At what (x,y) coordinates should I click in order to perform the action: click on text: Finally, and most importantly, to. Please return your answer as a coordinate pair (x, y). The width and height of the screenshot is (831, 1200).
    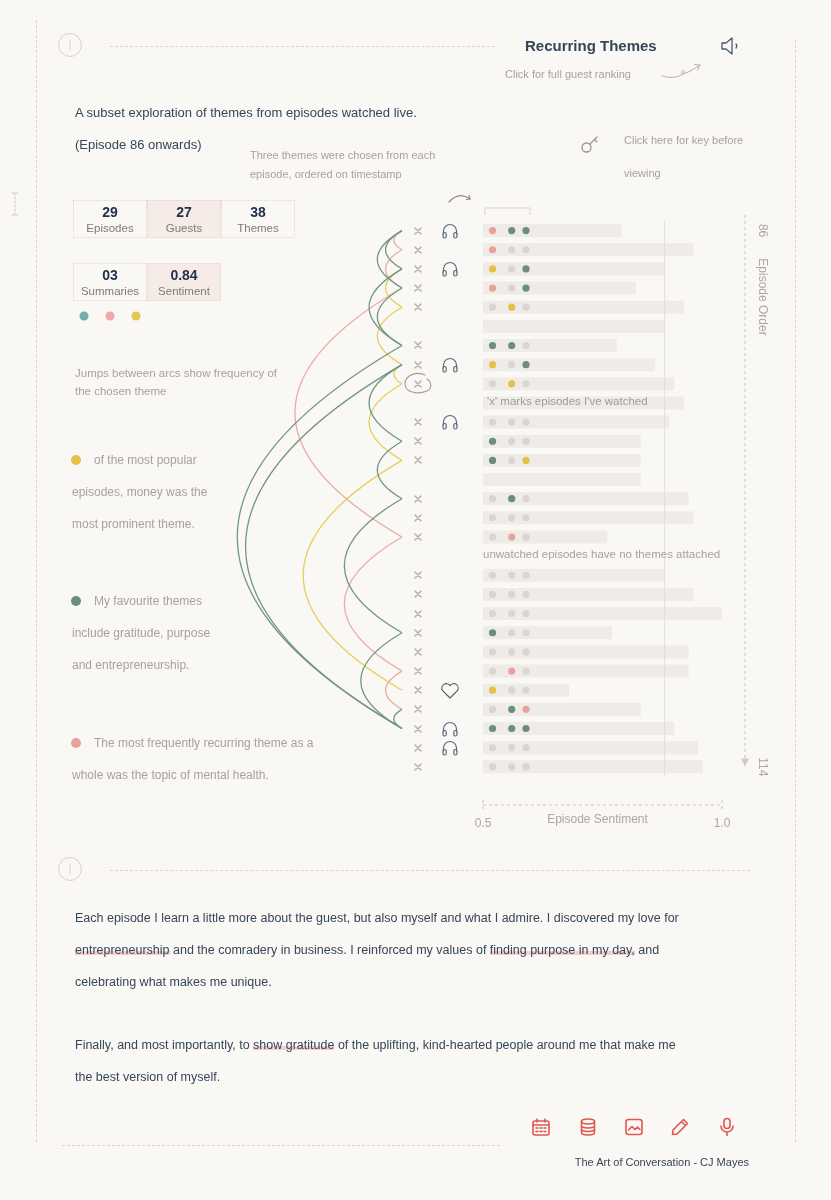
    Looking at the image, I should click on (162, 1045).